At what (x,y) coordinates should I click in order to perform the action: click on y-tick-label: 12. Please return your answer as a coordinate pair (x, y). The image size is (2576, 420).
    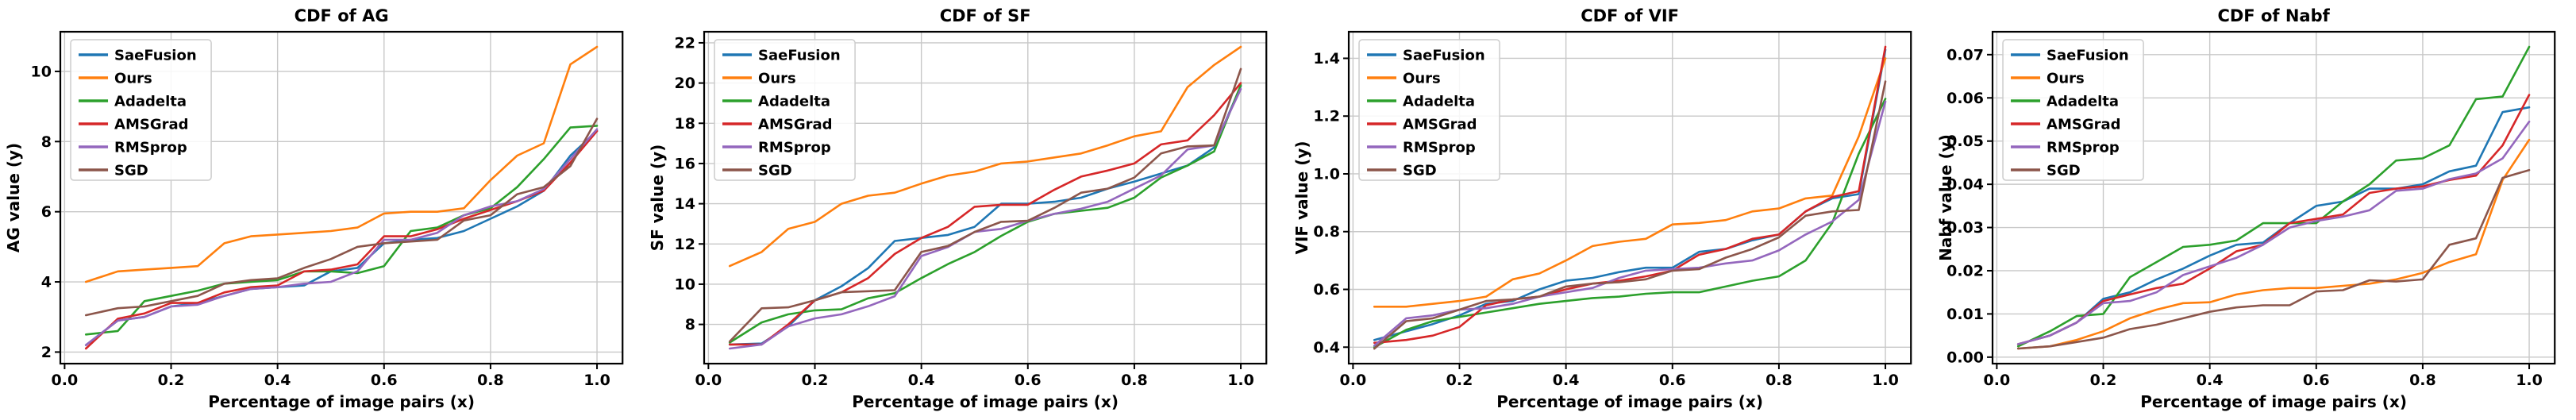
    Looking at the image, I should click on (685, 244).